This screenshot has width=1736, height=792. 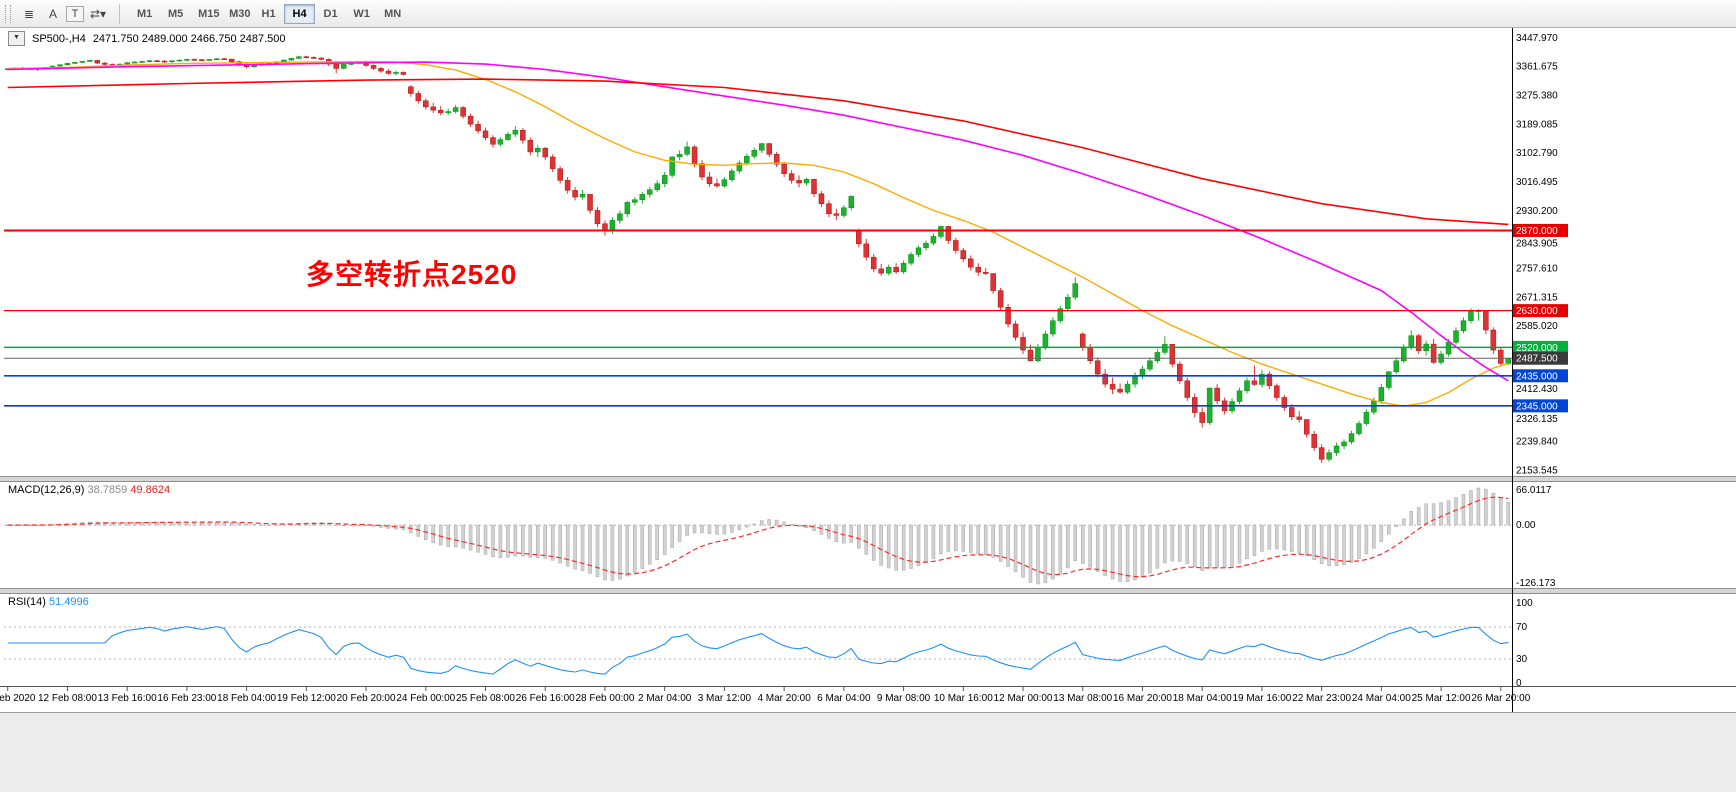 What do you see at coordinates (963, 698) in the screenshot?
I see `svg-text: 10 Mar 16:00` at bounding box center [963, 698].